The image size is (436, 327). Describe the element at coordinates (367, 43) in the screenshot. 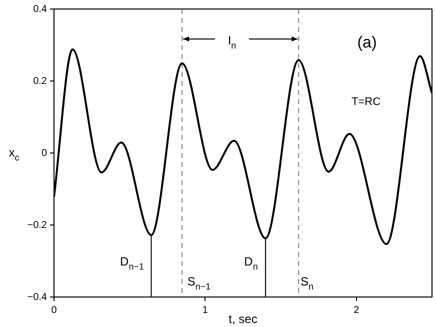

I see `annotation: (a)` at that location.